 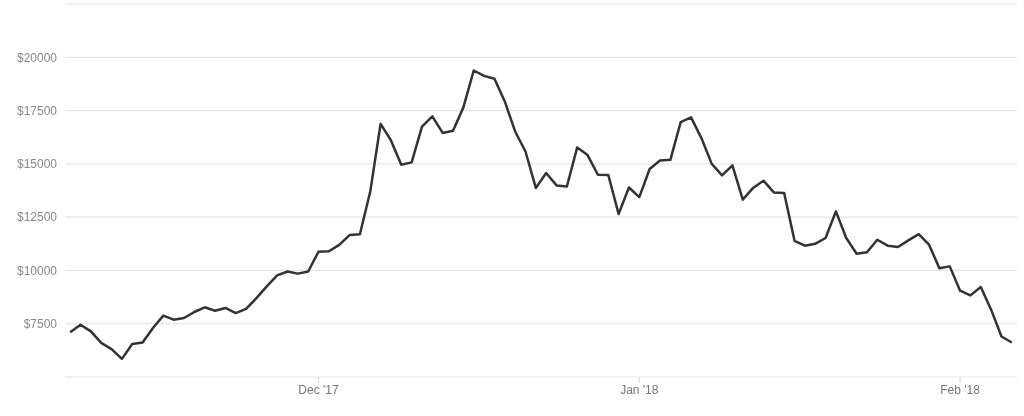 What do you see at coordinates (40, 323) in the screenshot?
I see `y-tick-label: $7500` at bounding box center [40, 323].